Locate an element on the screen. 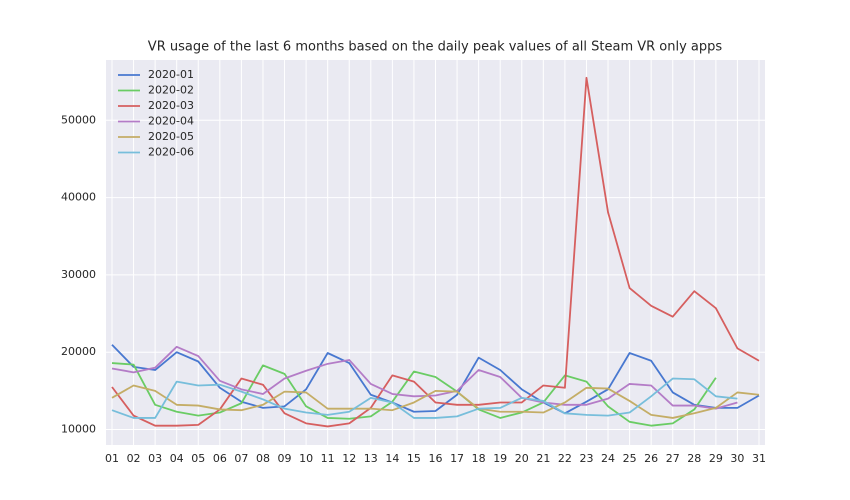 The image size is (850, 500). legend-label: 2020-06 is located at coordinates (171, 152).